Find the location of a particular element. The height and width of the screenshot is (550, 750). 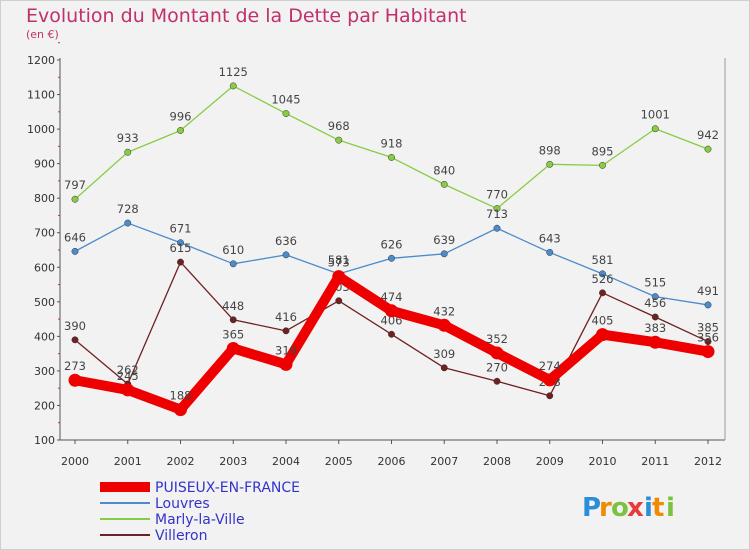

data-label: 996 is located at coordinates (181, 116).